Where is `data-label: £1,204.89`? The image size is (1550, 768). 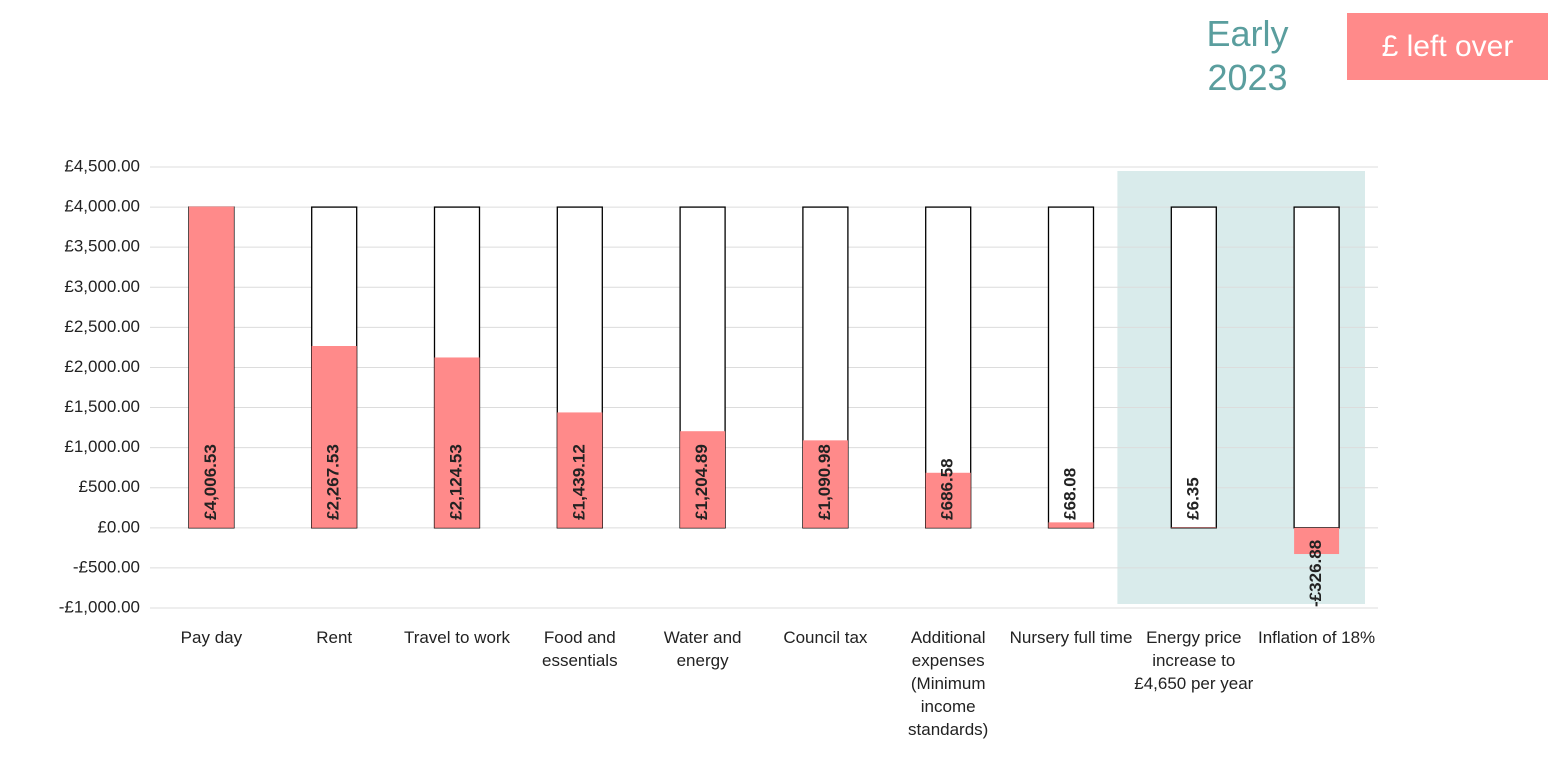 data-label: £1,204.89 is located at coordinates (701, 482).